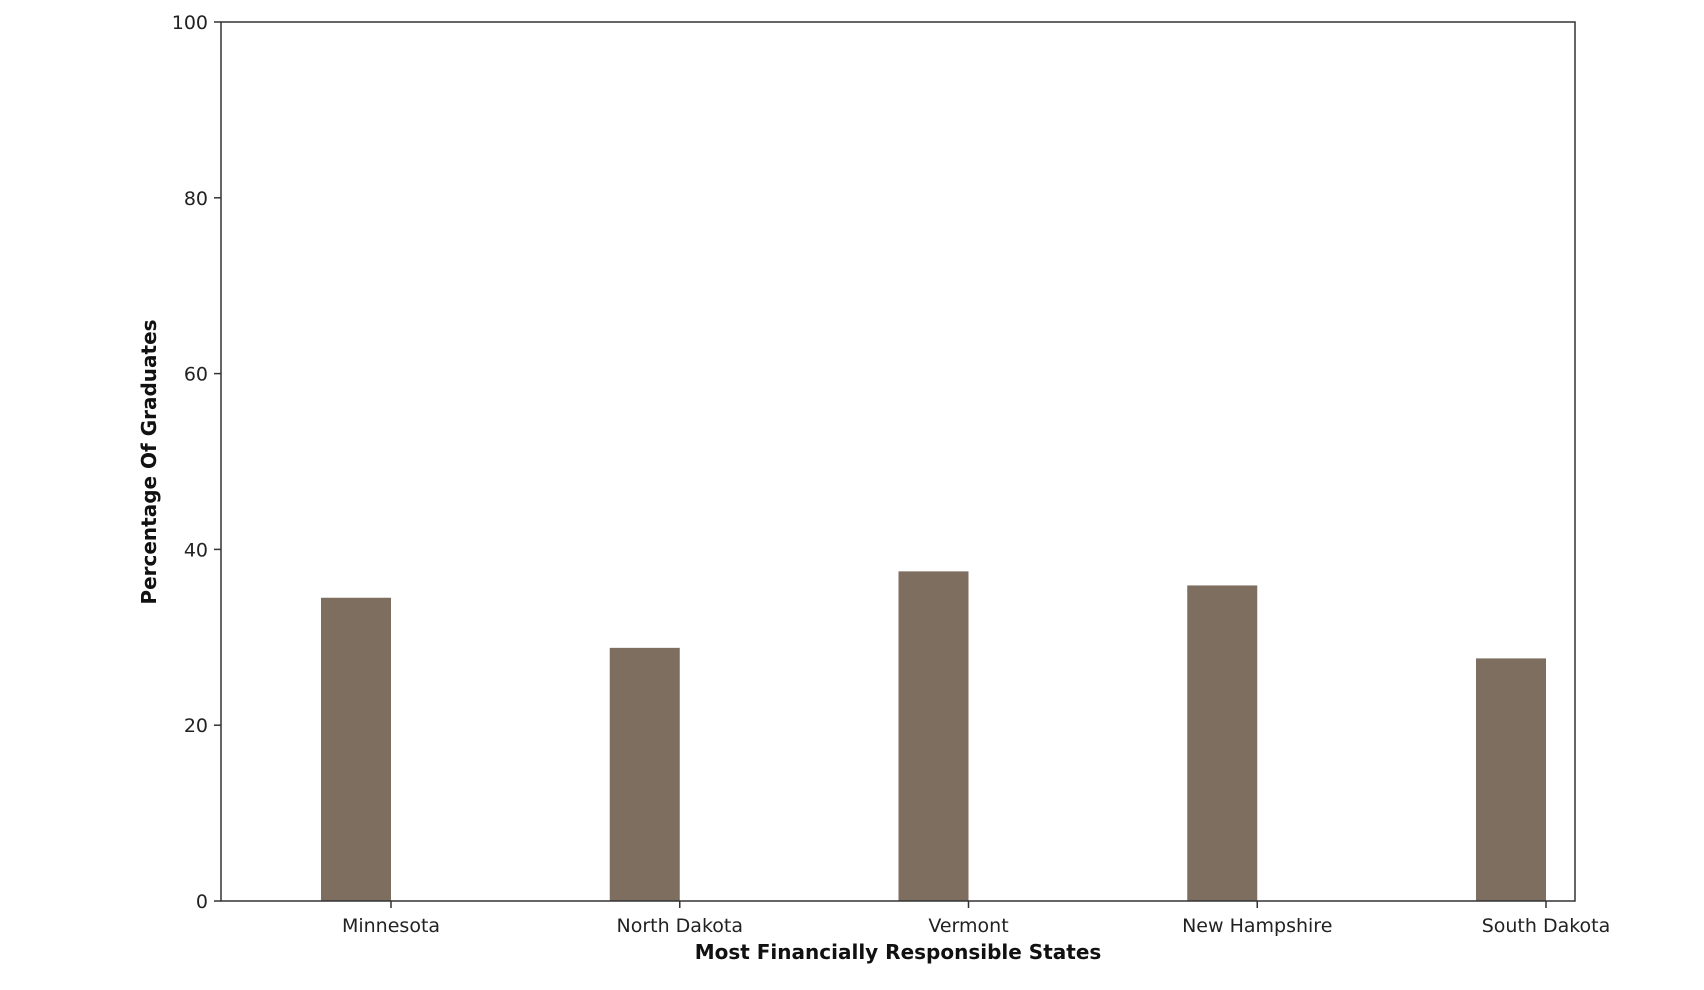  Describe the element at coordinates (680, 926) in the screenshot. I see `x-tick-label: North Dakota` at that location.